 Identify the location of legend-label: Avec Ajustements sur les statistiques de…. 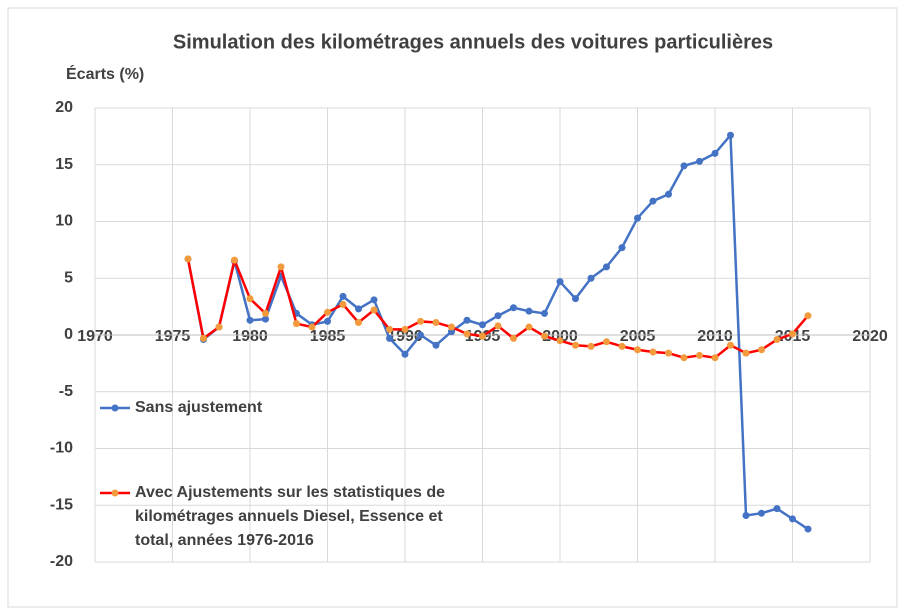
(290, 516).